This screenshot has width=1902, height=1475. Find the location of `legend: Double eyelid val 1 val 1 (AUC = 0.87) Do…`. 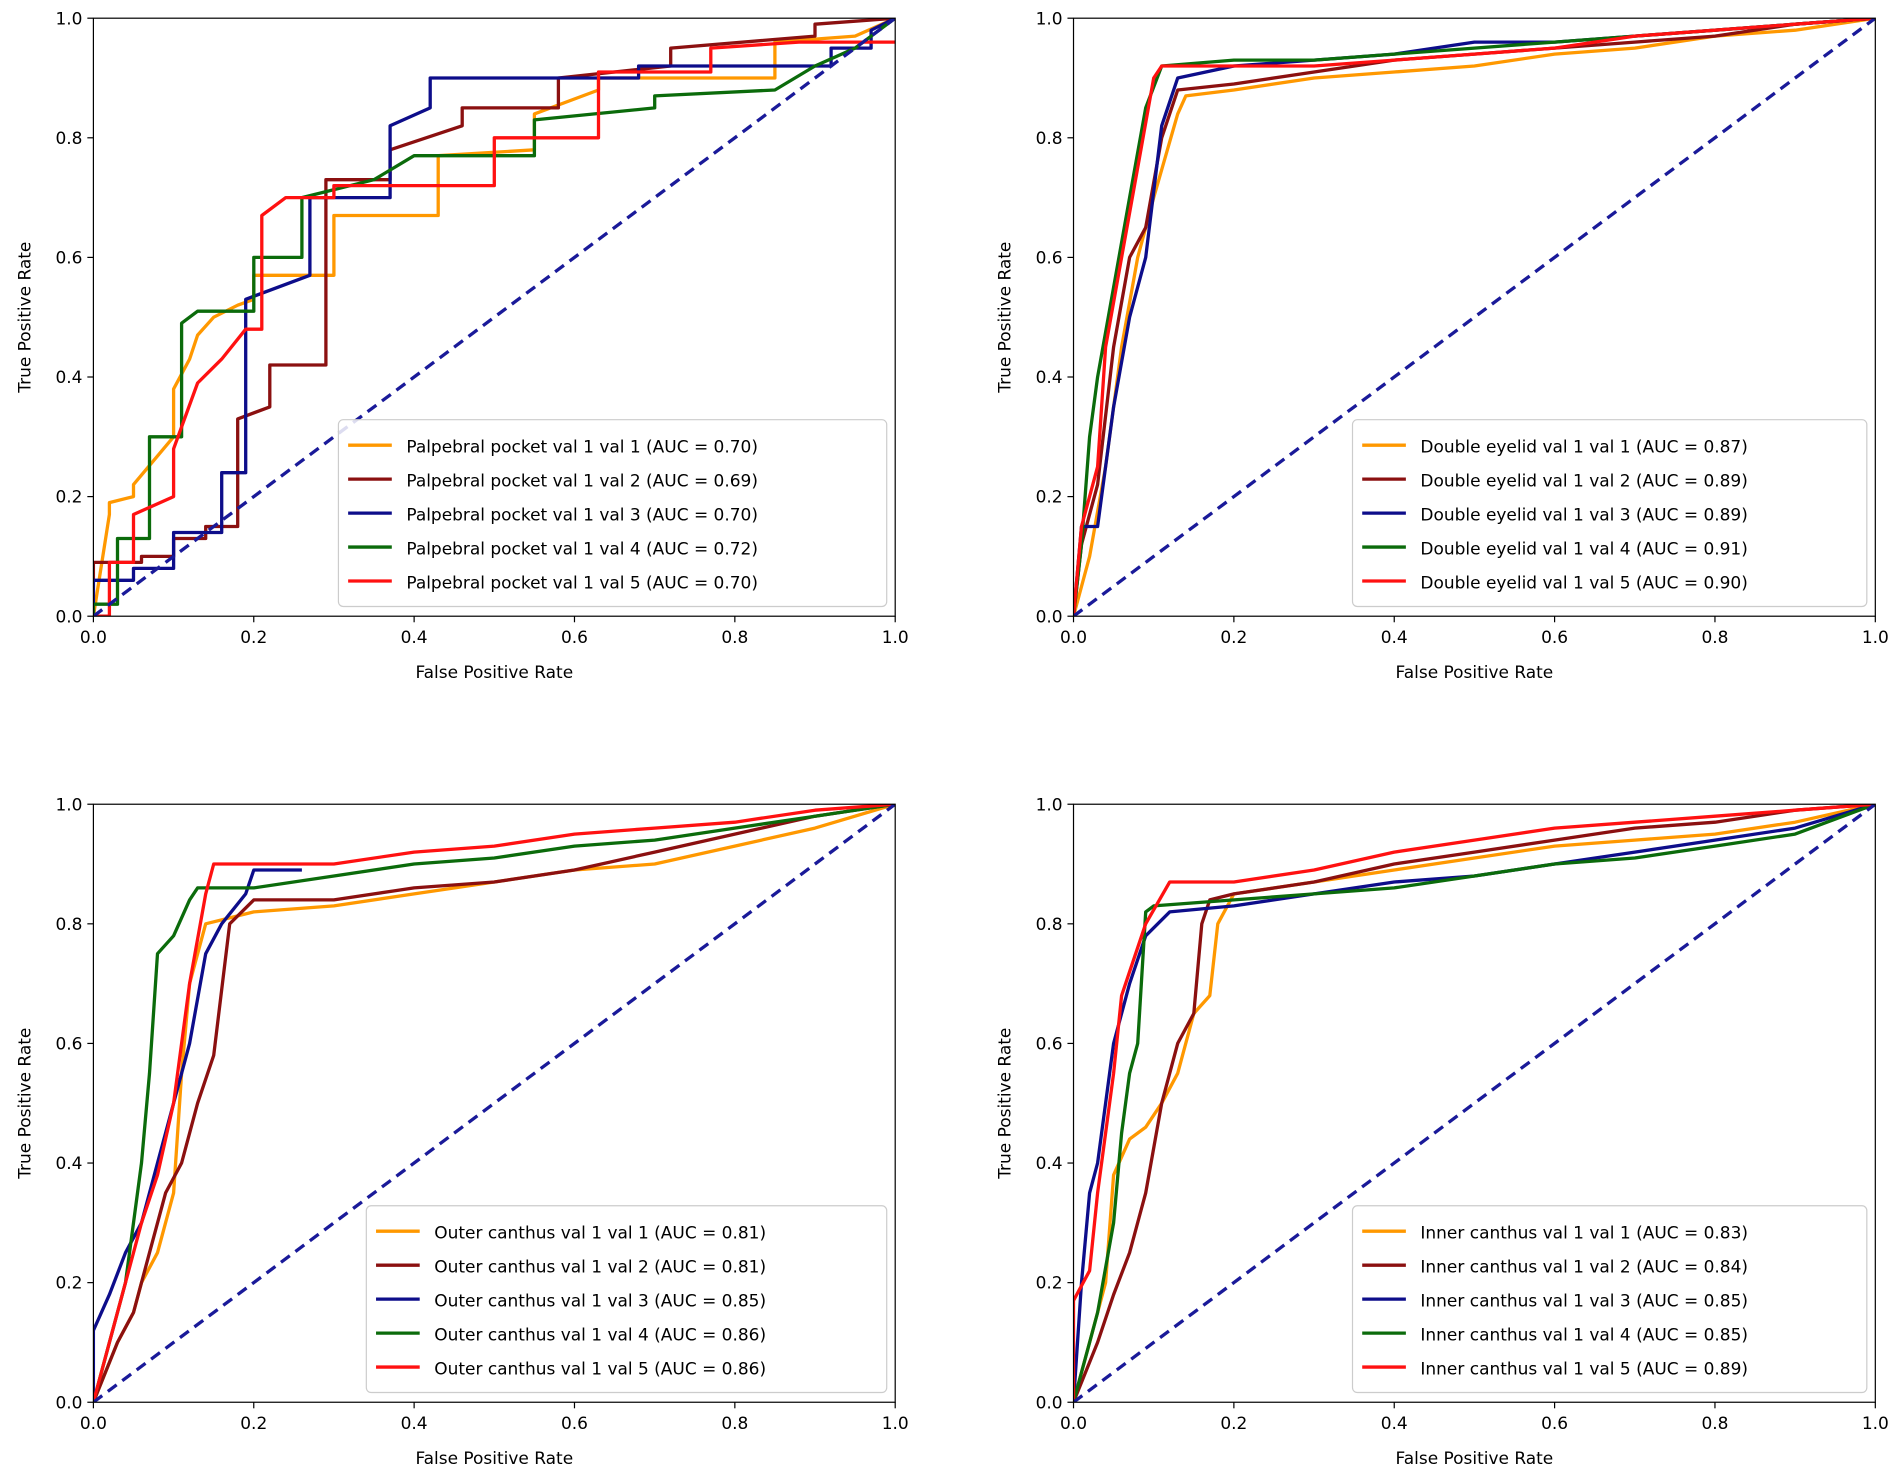

legend: Double eyelid val 1 val 1 (AUC = 0.87) Do… is located at coordinates (1609, 513).